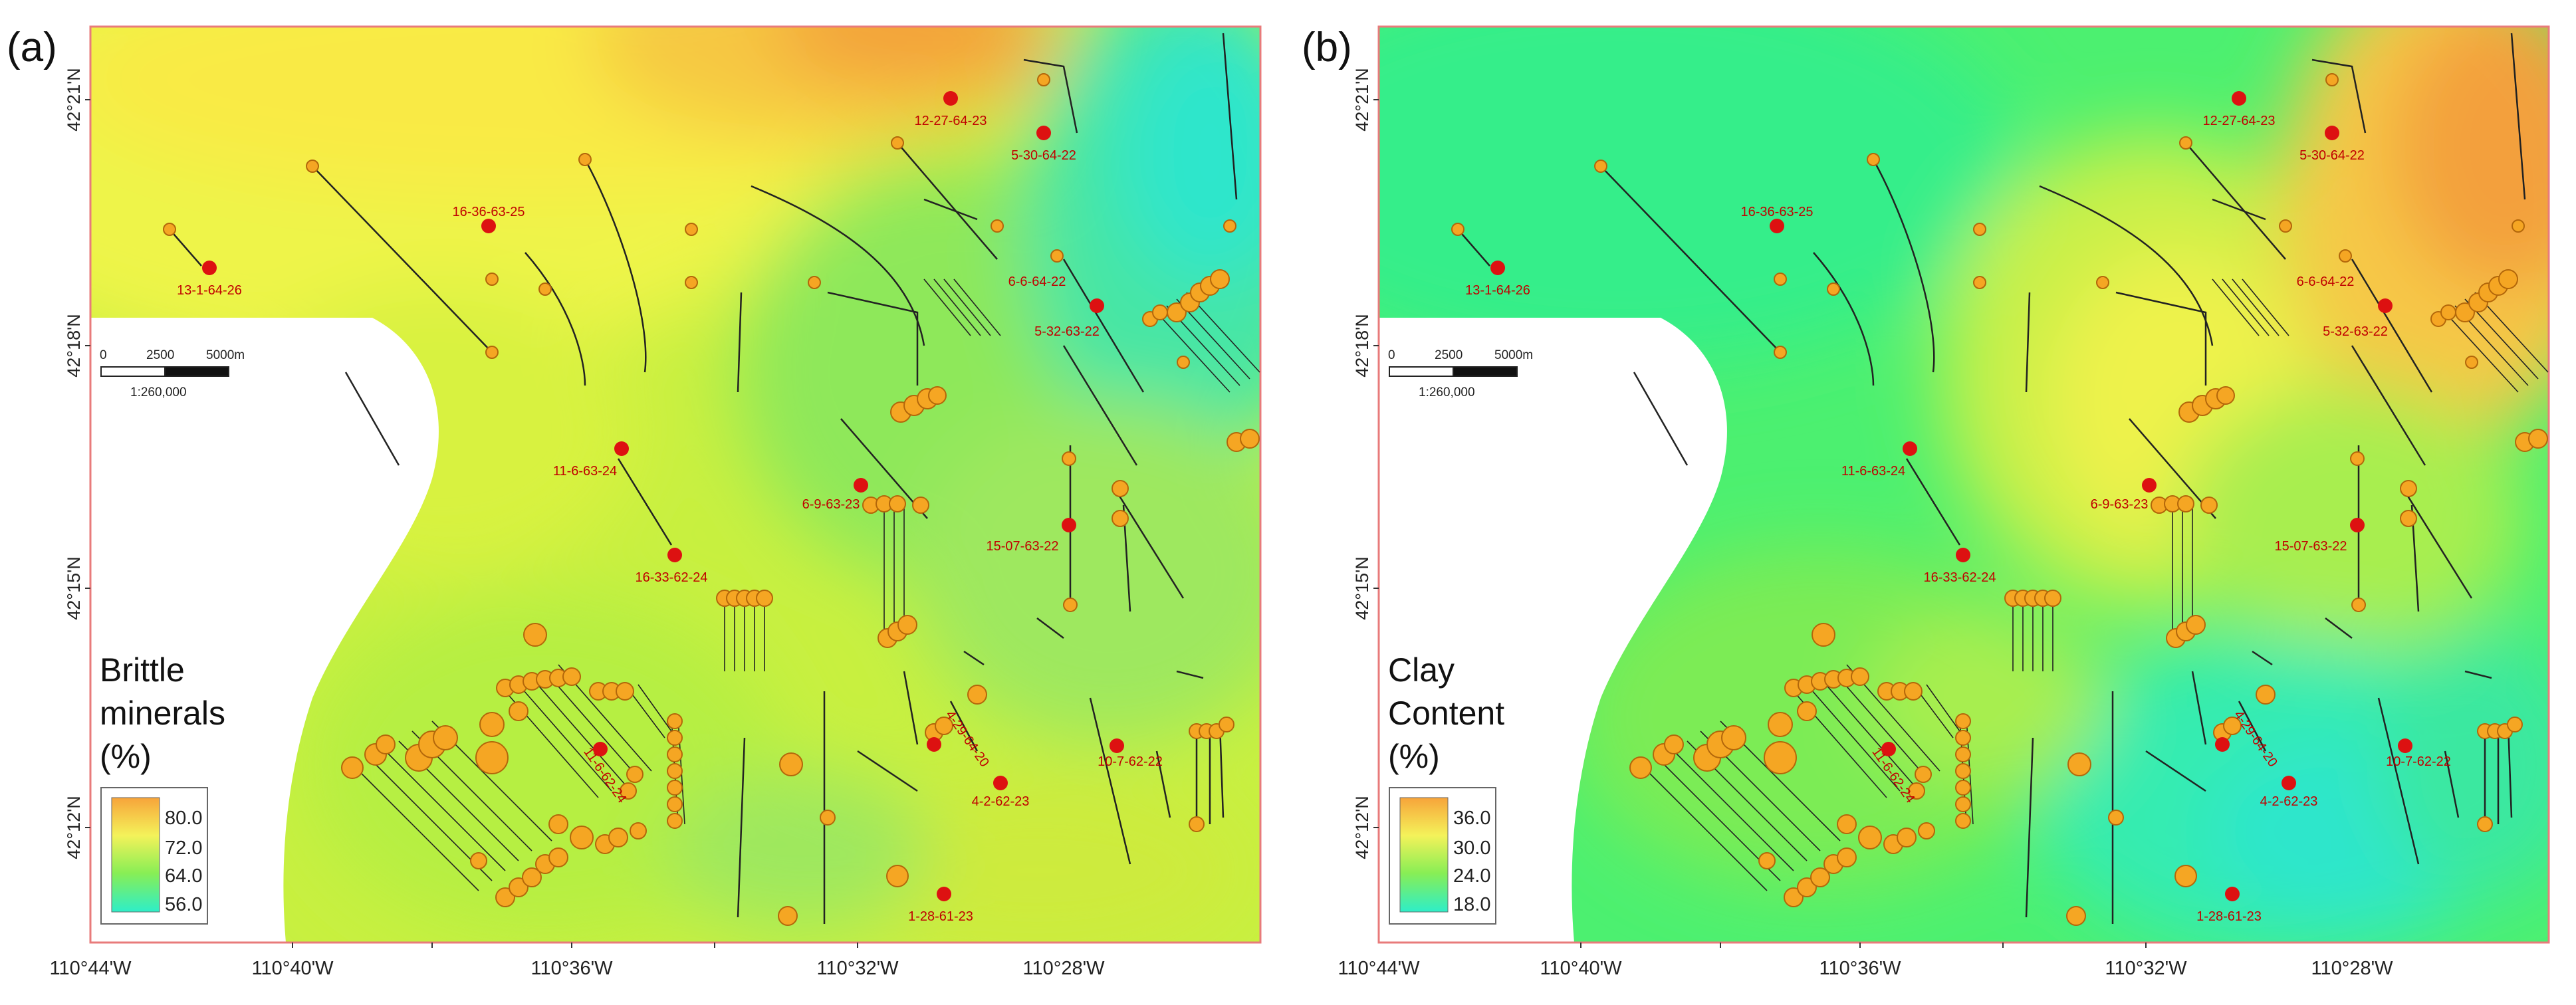 The height and width of the screenshot is (1005, 2576). What do you see at coordinates (32, 47) in the screenshot?
I see `panel-label: (a)` at bounding box center [32, 47].